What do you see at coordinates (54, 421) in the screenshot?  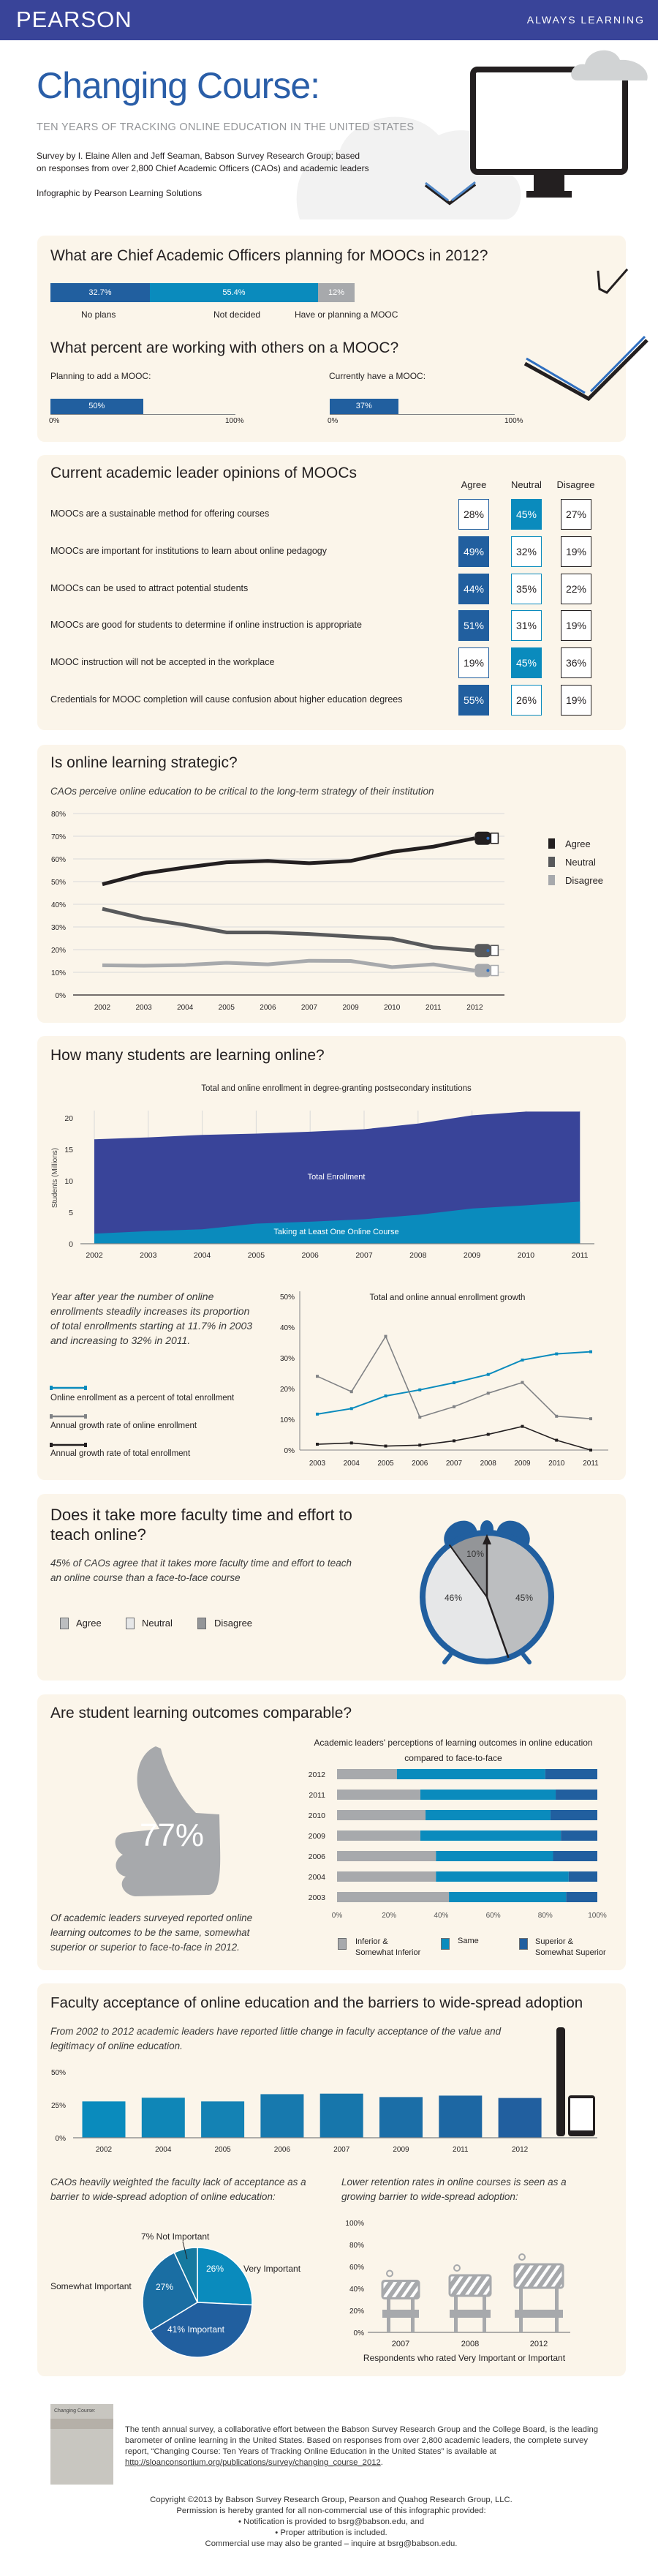 I see `axis-min-label: 0%` at bounding box center [54, 421].